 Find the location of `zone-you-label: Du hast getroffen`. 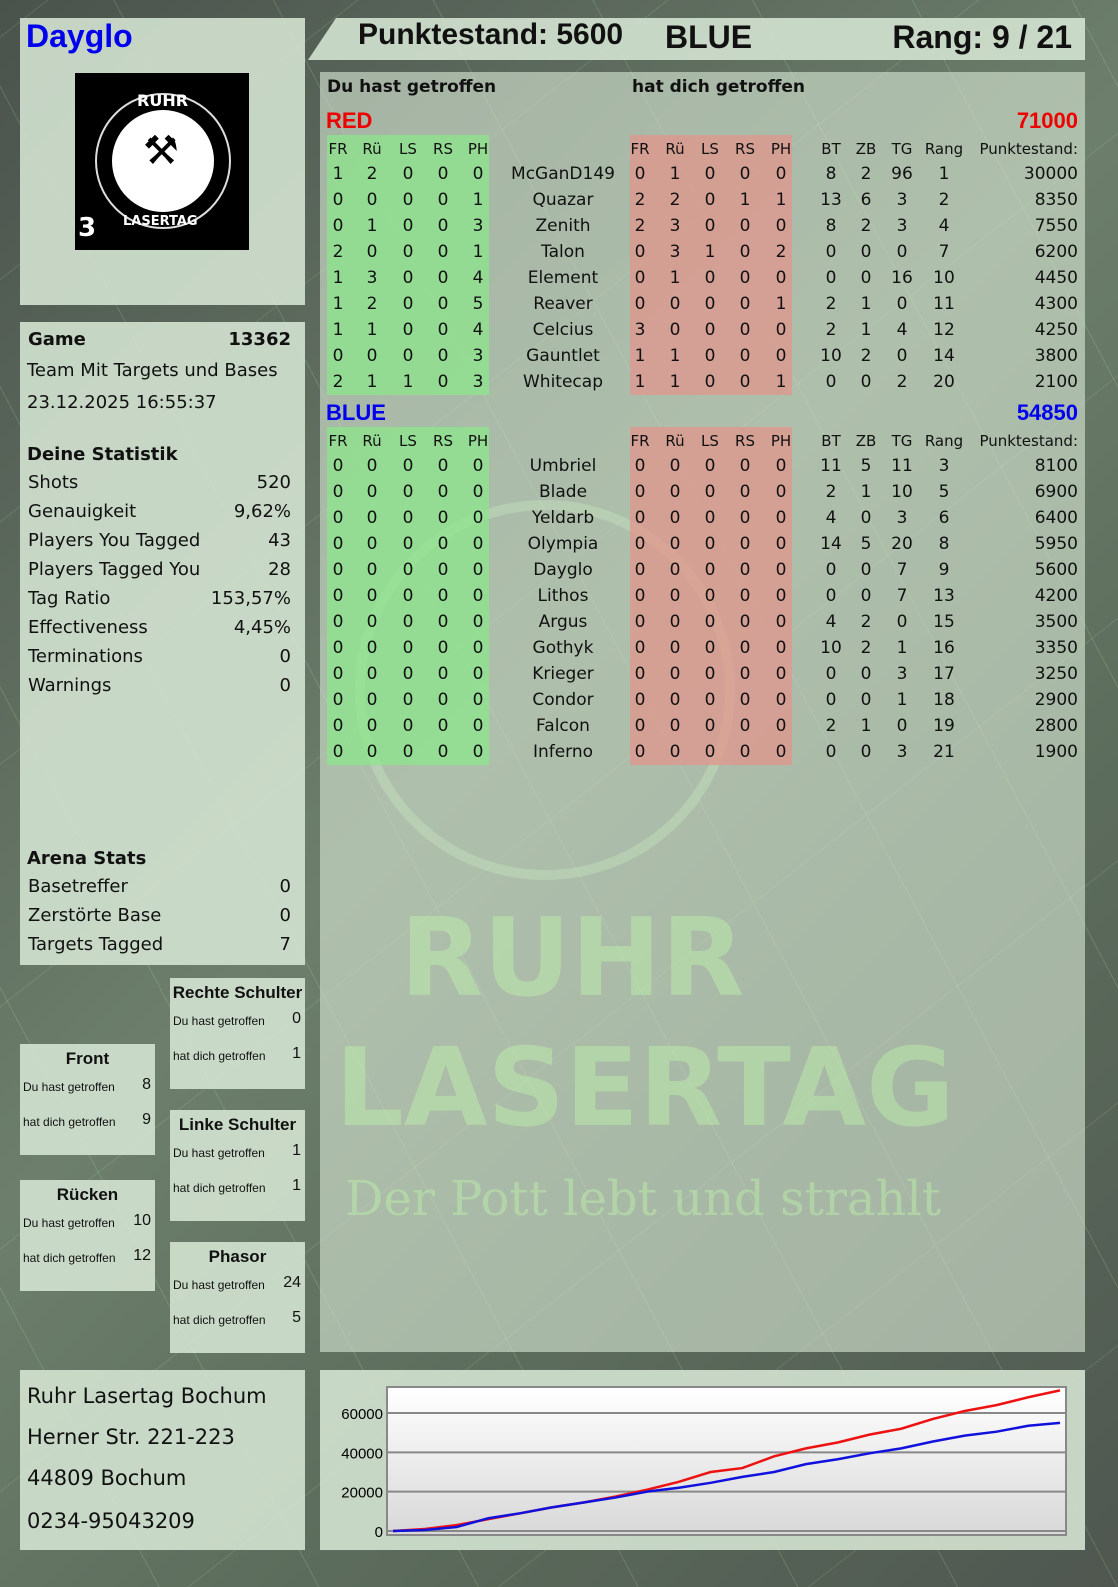

zone-you-label: Du hast getroffen is located at coordinates (69, 1087).